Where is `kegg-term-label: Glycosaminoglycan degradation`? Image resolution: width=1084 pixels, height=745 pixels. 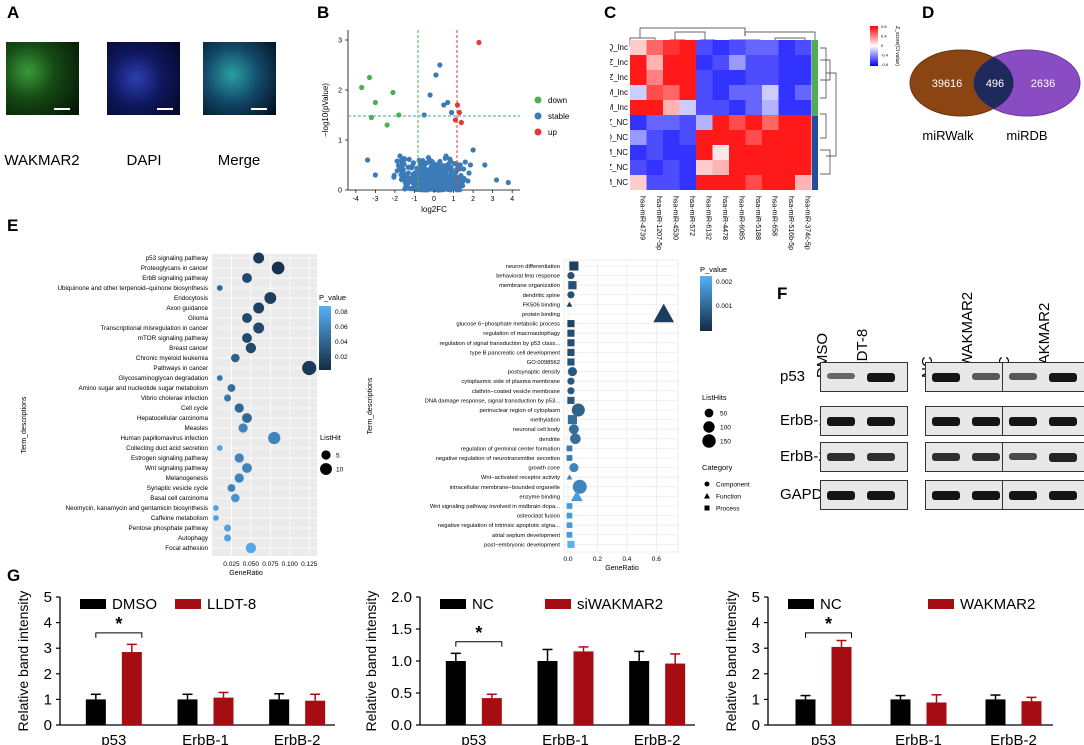
kegg-term-label: Glycosaminoglycan degradation is located at coordinates (163, 378).